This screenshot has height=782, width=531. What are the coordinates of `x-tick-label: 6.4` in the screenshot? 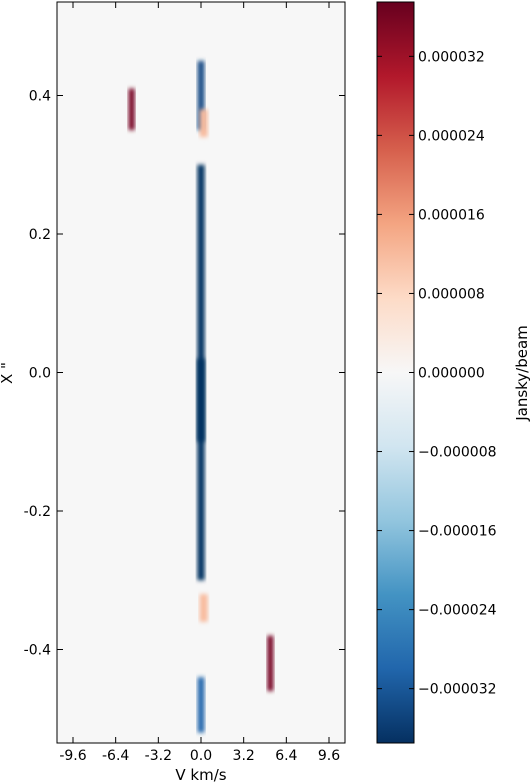 It's located at (286, 756).